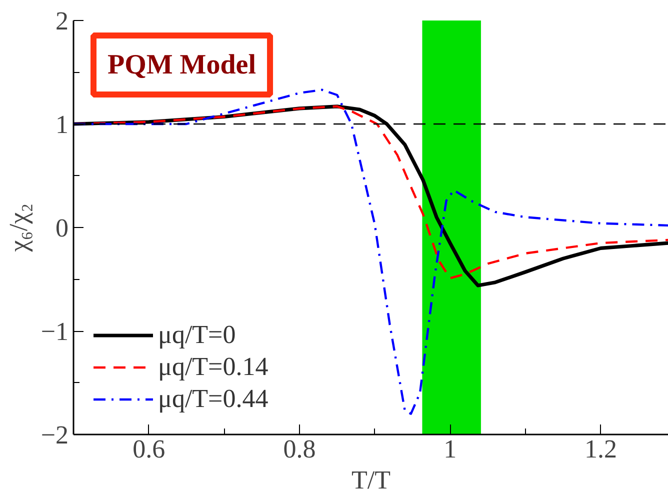 The height and width of the screenshot is (497, 668). I want to click on legend-label: μq/T=0, so click(197, 335).